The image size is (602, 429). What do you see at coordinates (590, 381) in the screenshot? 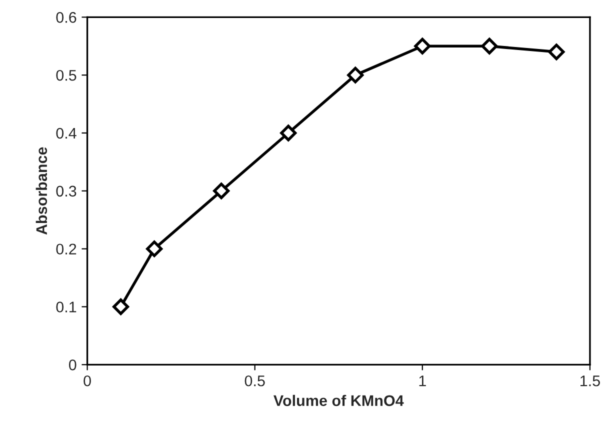
I see `x-tick-label: 1.5` at bounding box center [590, 381].